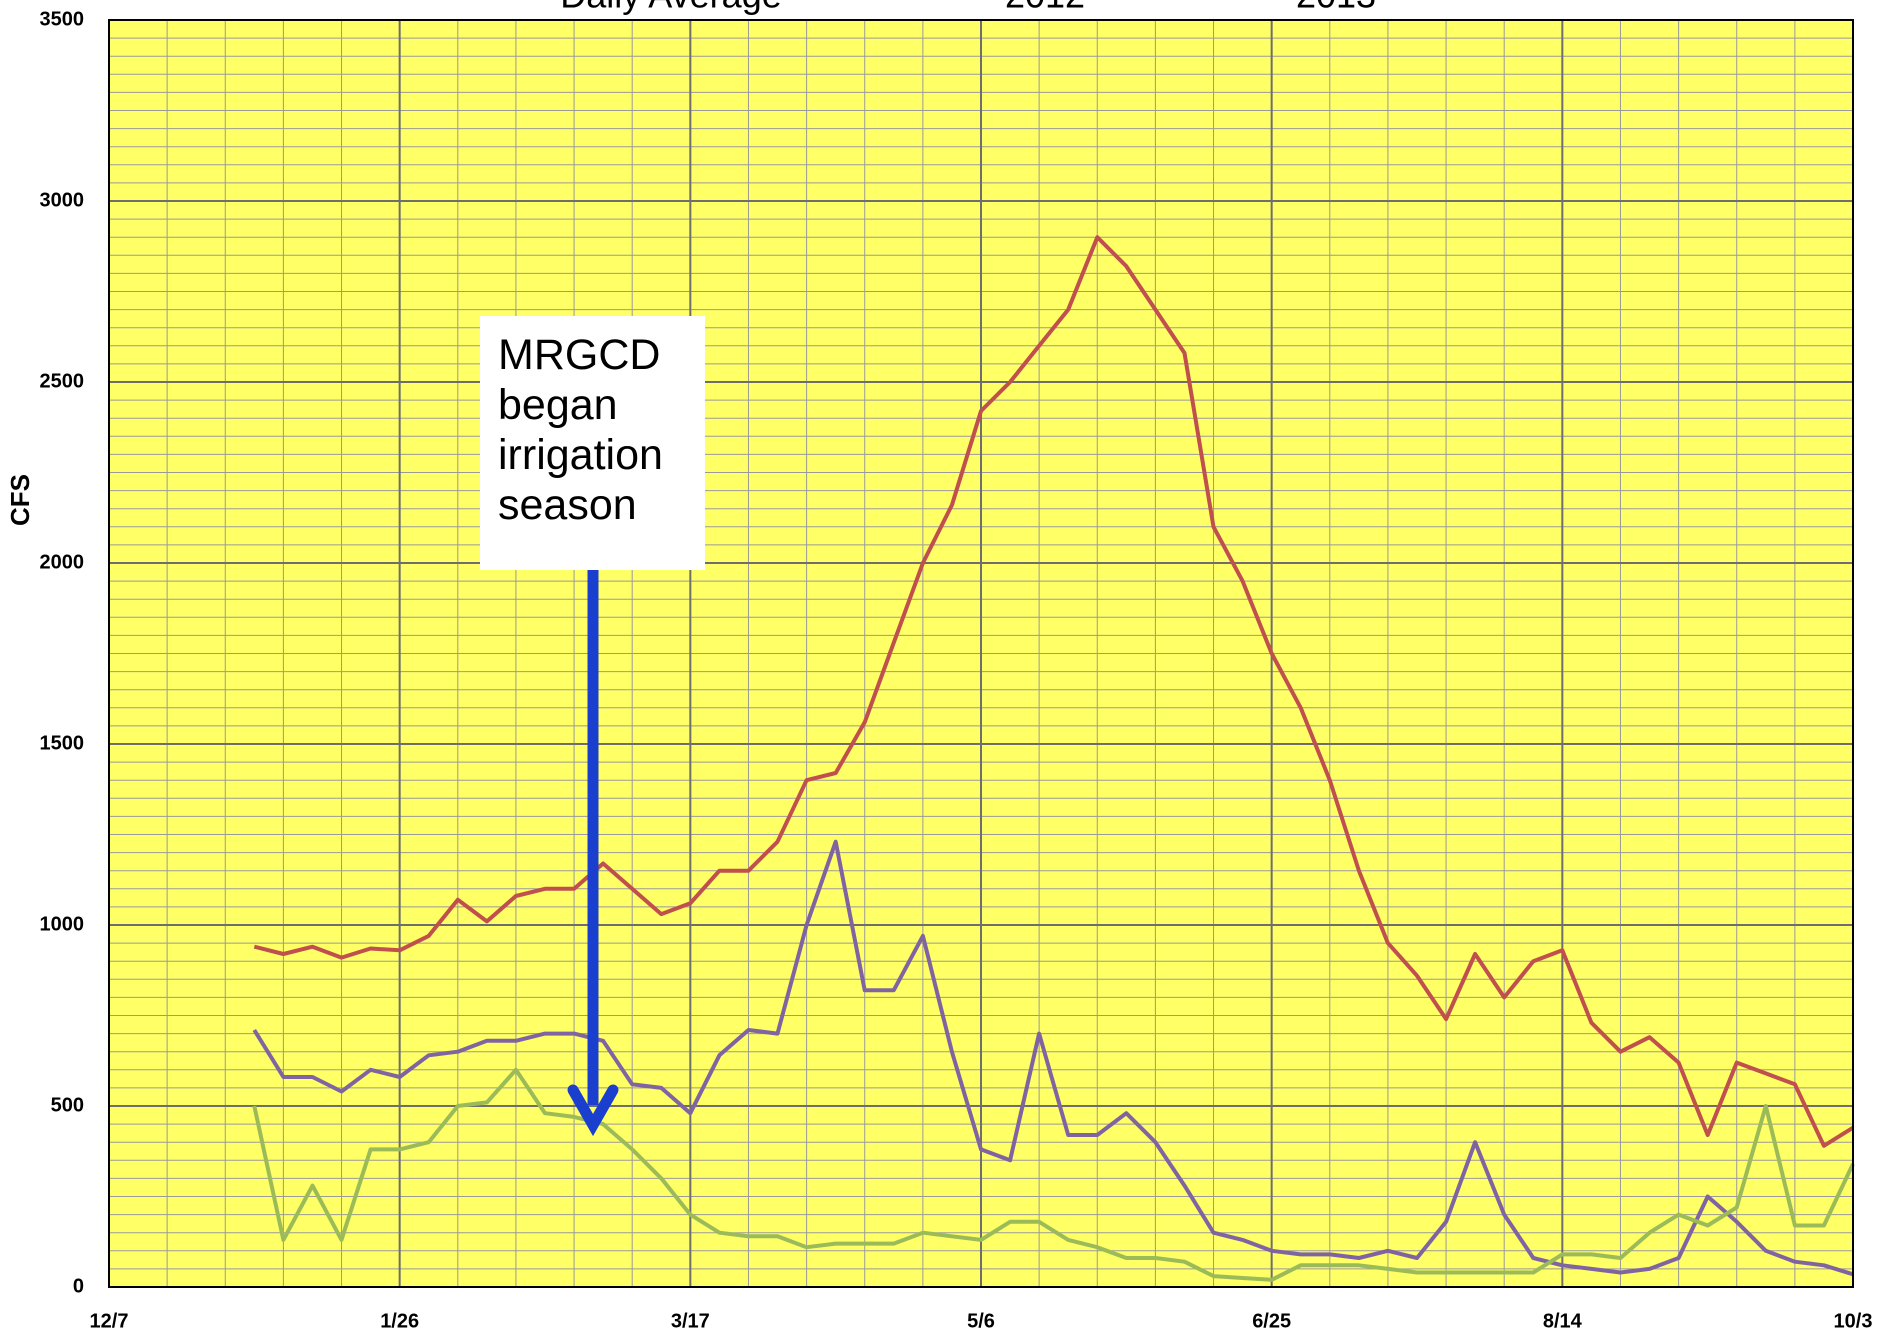  Describe the element at coordinates (399, 1321) in the screenshot. I see `x-tick-label: 1/26` at that location.